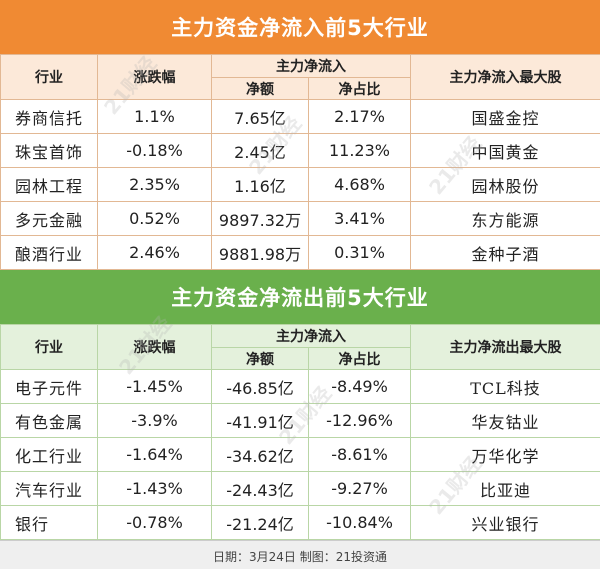 This screenshot has height=569, width=600. Describe the element at coordinates (260, 116) in the screenshot. I see `net-amount-cell: 7.65亿` at that location.